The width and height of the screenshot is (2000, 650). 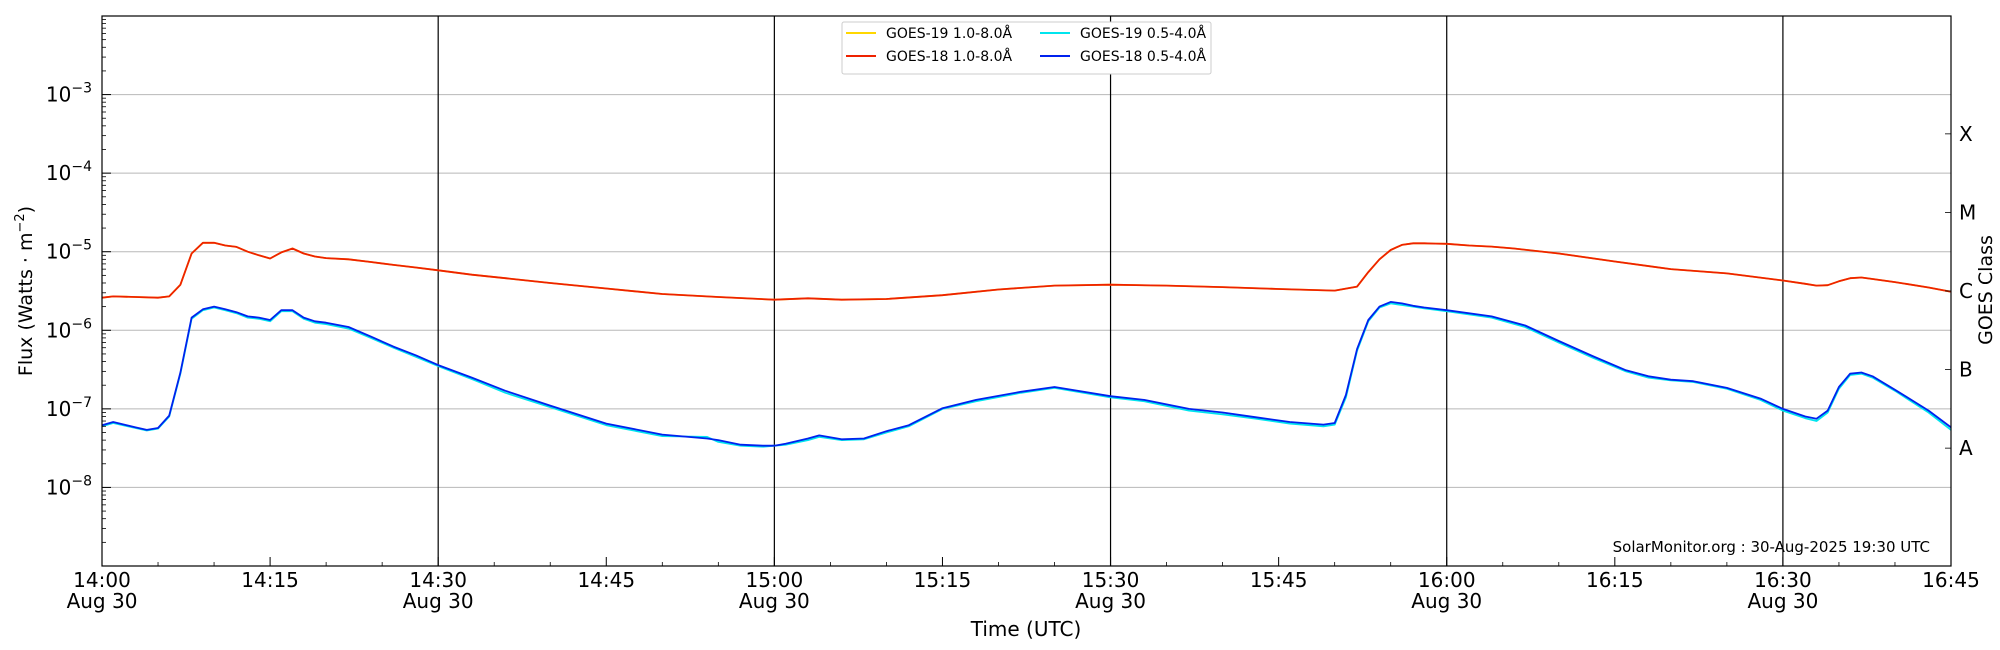 I want to click on x-tick-label: 15:15, so click(x=943, y=580).